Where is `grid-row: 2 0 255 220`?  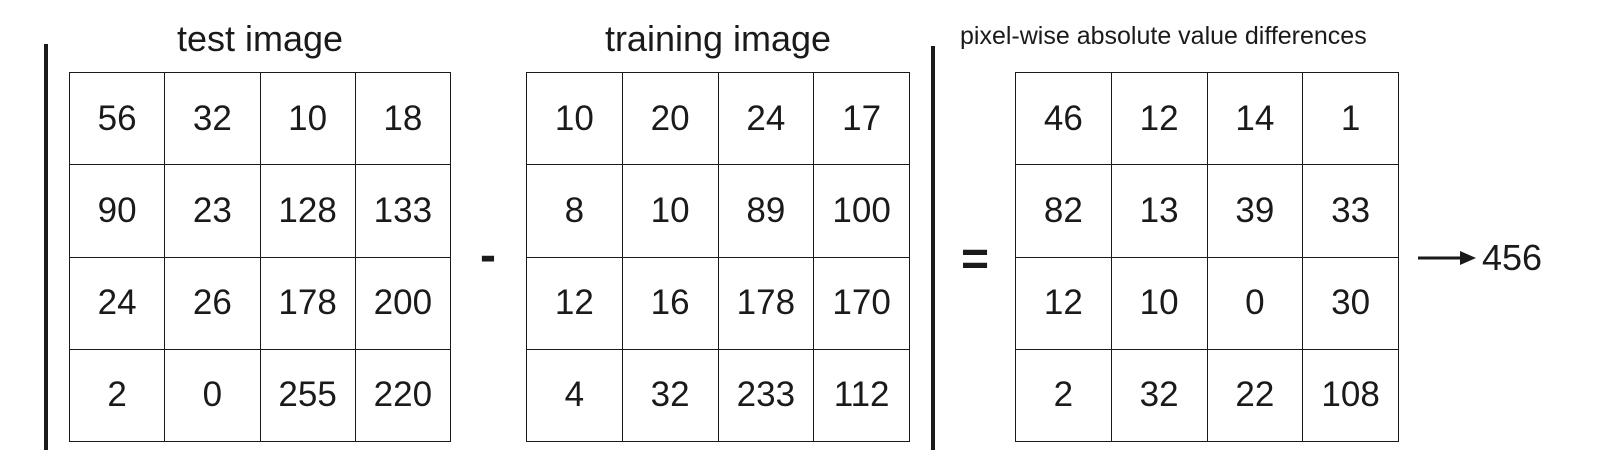 grid-row: 2 0 255 220 is located at coordinates (260, 395).